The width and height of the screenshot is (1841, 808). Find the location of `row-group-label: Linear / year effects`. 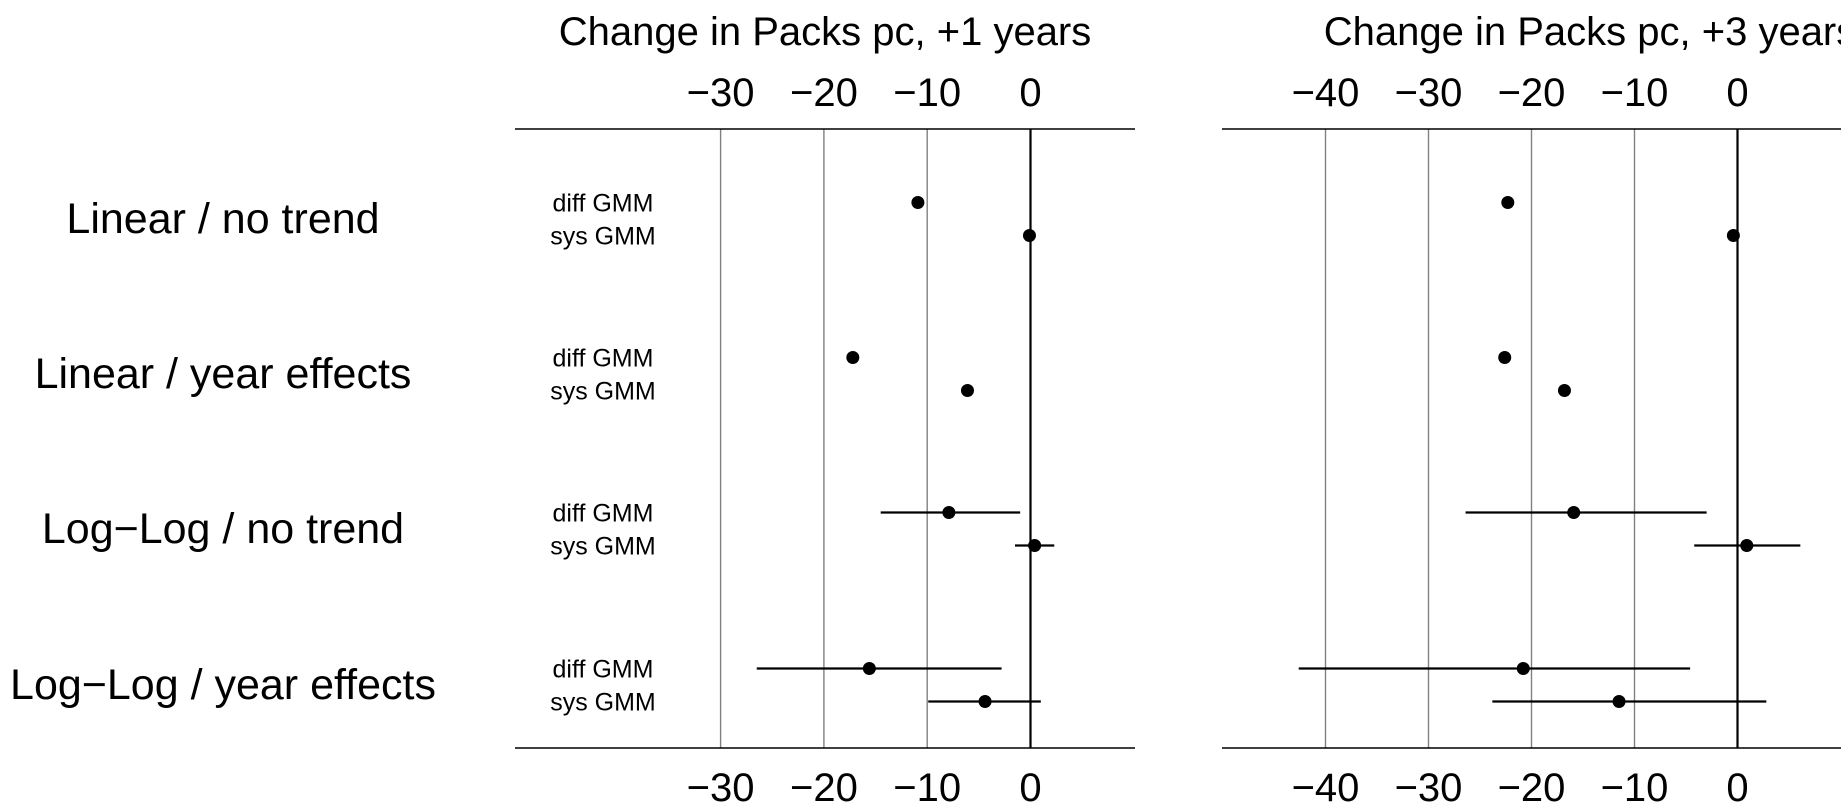

row-group-label: Linear / year effects is located at coordinates (223, 374).